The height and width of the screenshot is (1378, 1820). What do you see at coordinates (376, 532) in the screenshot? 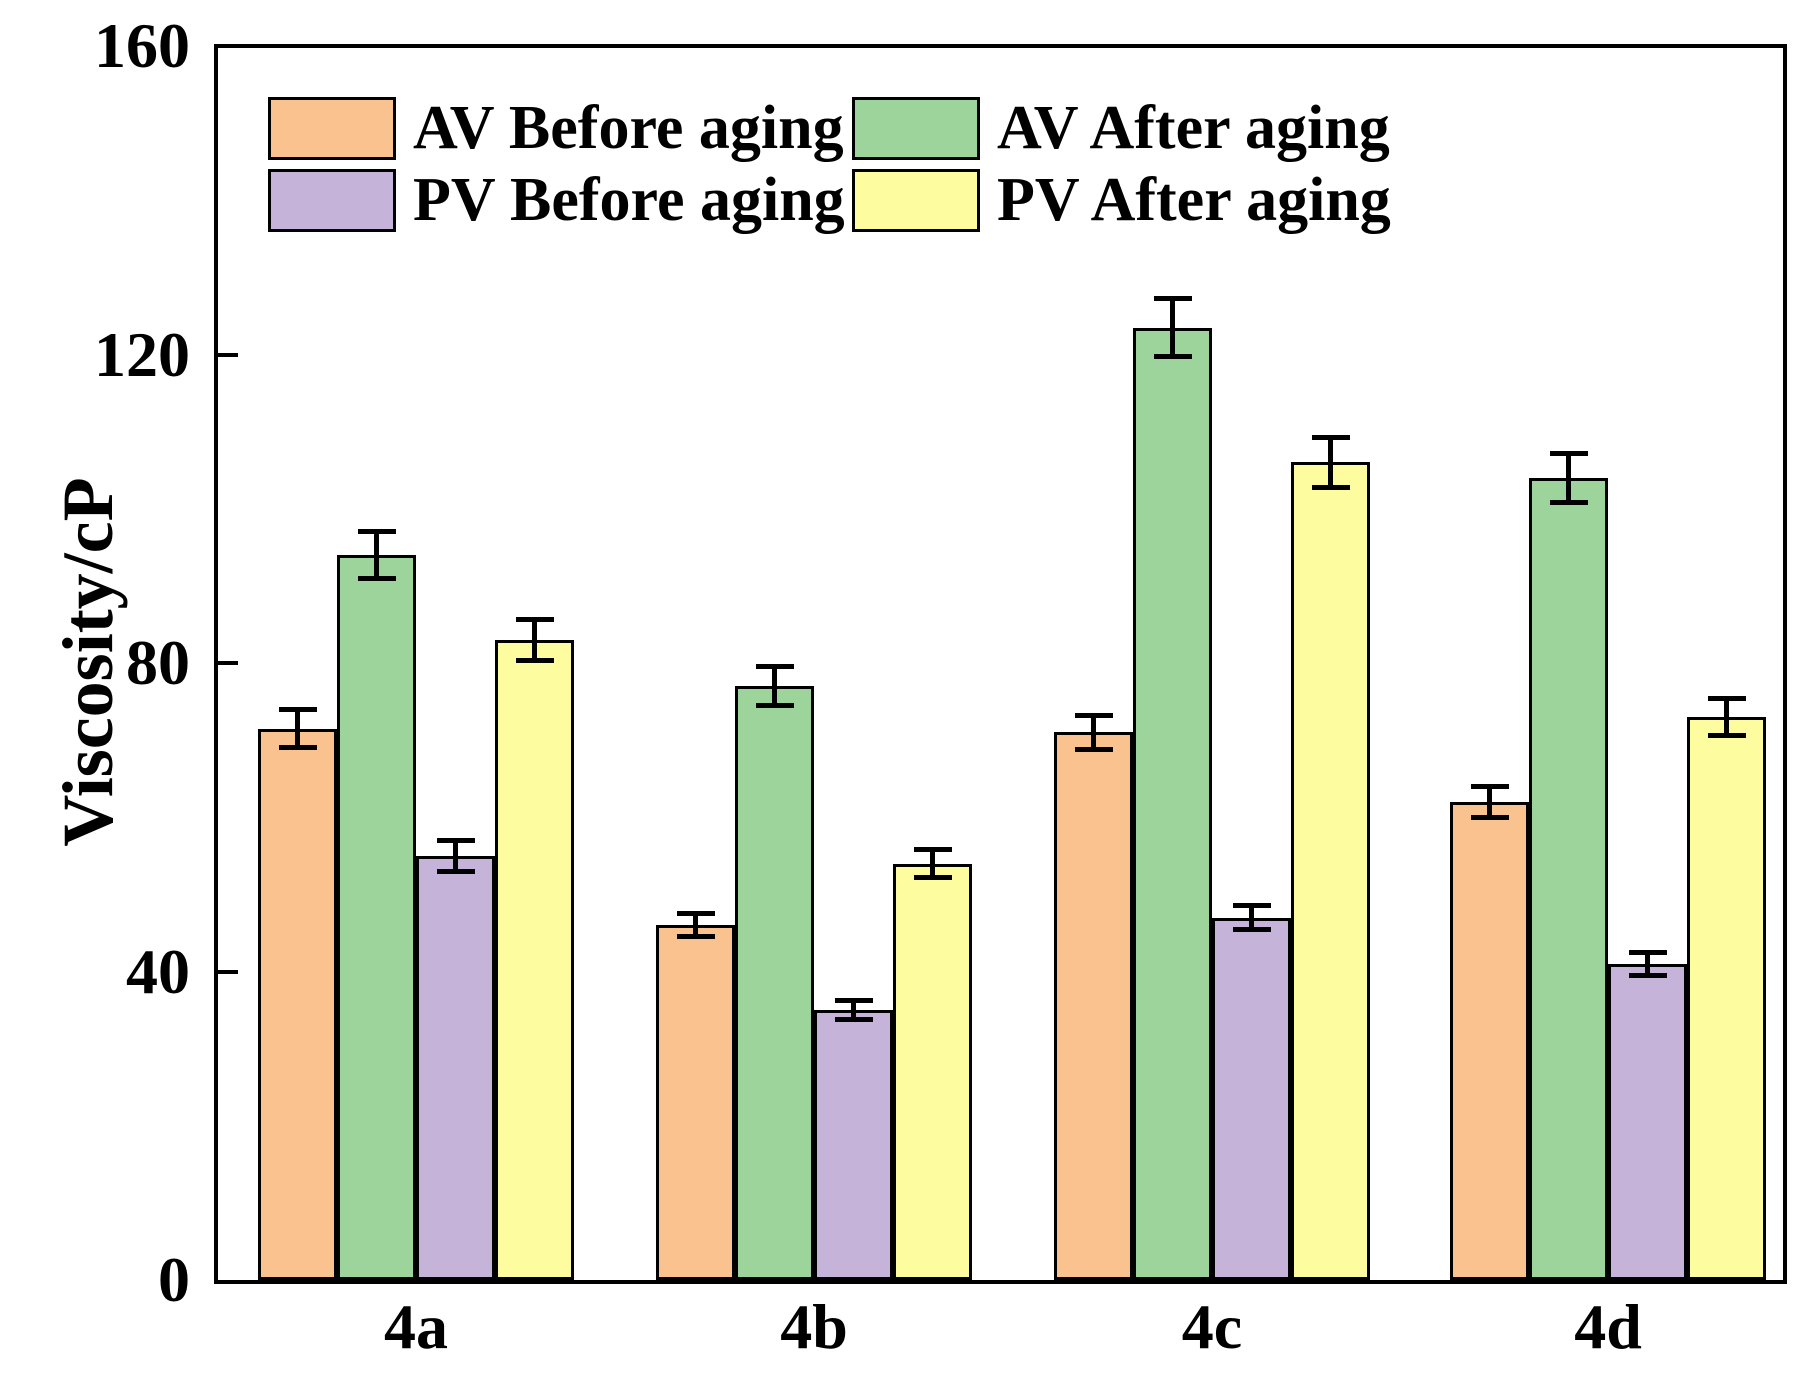
I see `error-cap-top-4a-av-after-aging` at bounding box center [376, 532].